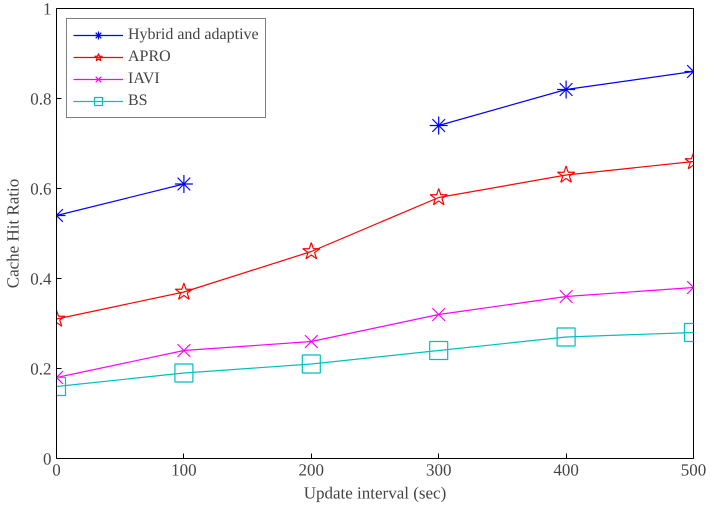 Image resolution: width=715 pixels, height=511 pixels. What do you see at coordinates (41, 99) in the screenshot?
I see `y-tick-label: 0.8` at bounding box center [41, 99].